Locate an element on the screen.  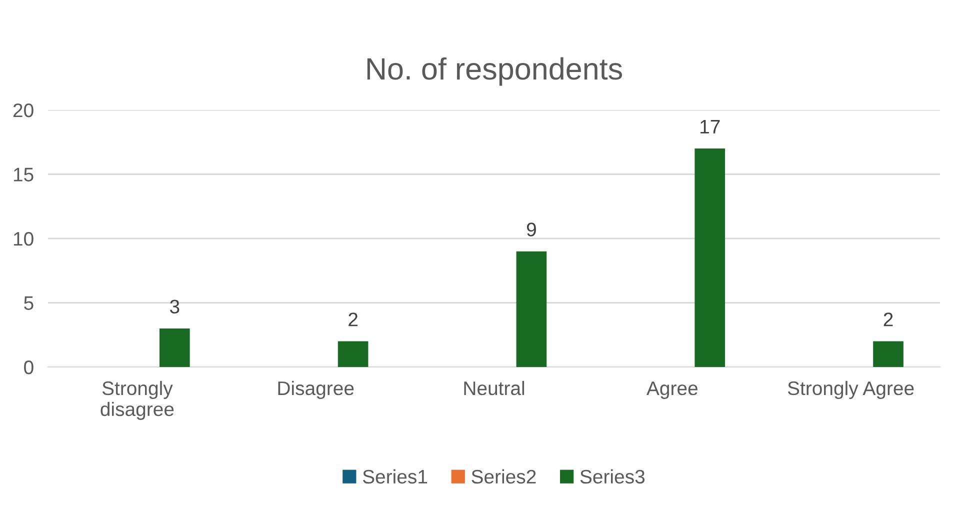
y-tick-label: 20 is located at coordinates (23, 110).